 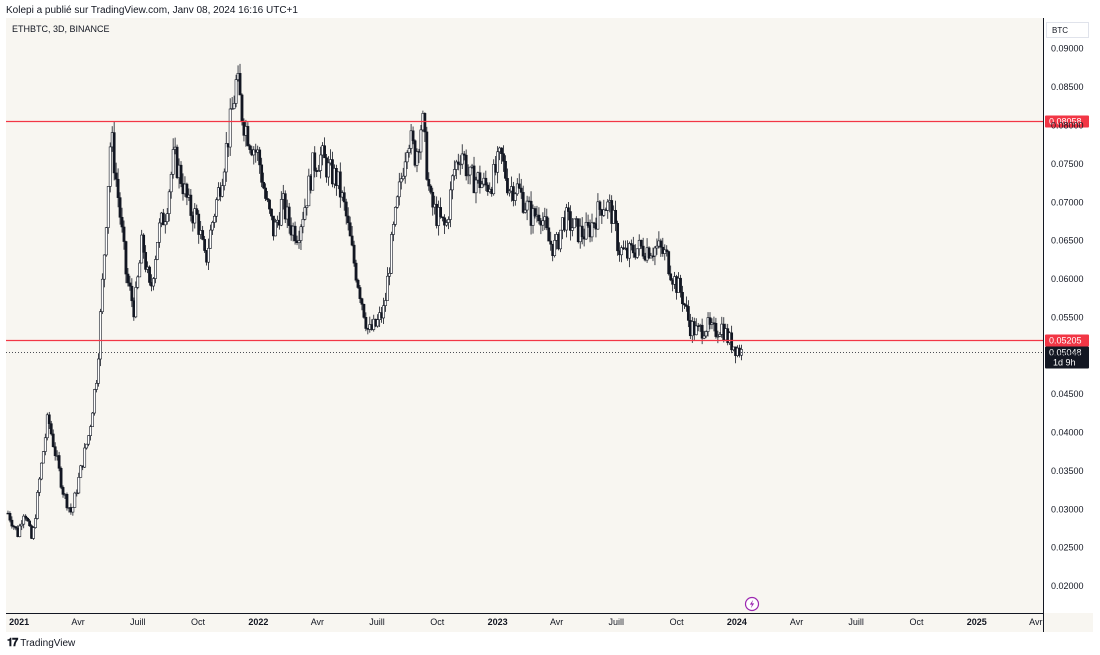 I want to click on price-tick-label: 0.09000, so click(x=1067, y=49).